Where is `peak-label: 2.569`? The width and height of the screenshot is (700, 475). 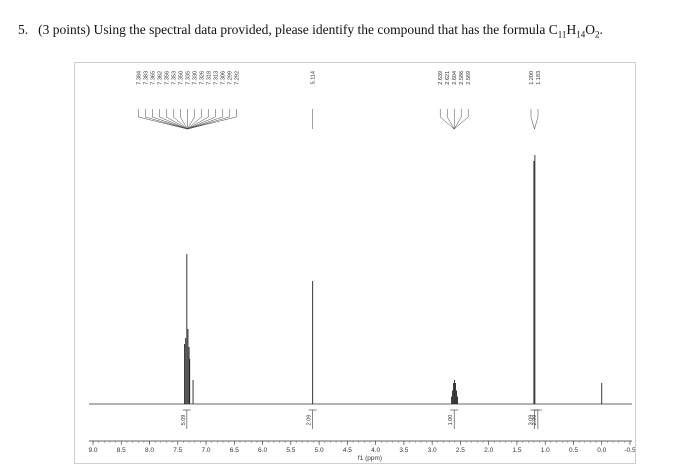 peak-label: 2.569 is located at coordinates (469, 78).